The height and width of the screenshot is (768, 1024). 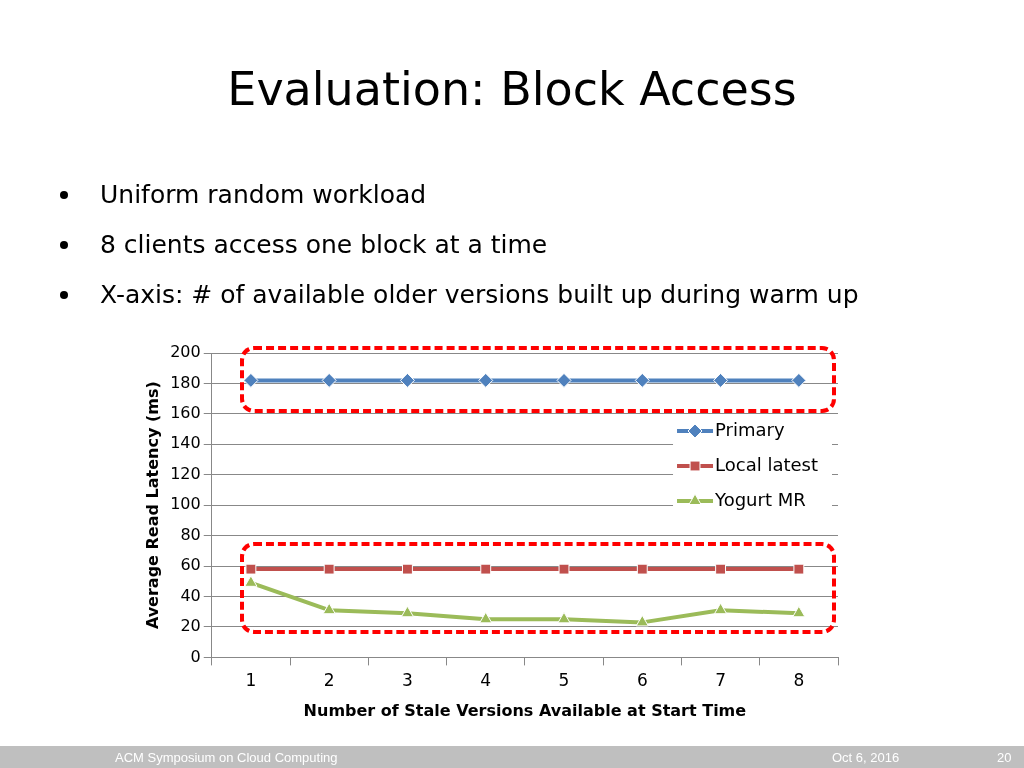 I want to click on chart-title: Evaluation: Block Access, so click(x=512, y=89).